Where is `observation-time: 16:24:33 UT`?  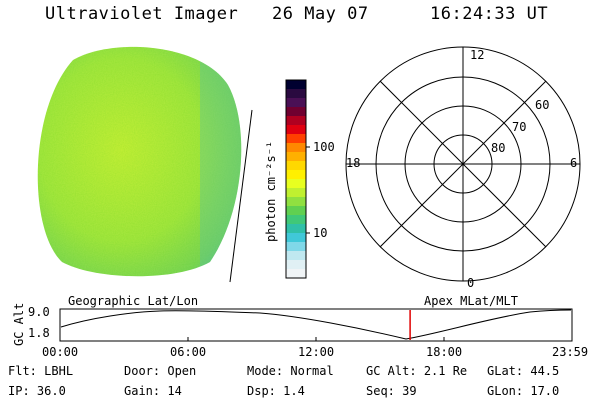
observation-time: 16:24:33 UT is located at coordinates (489, 14).